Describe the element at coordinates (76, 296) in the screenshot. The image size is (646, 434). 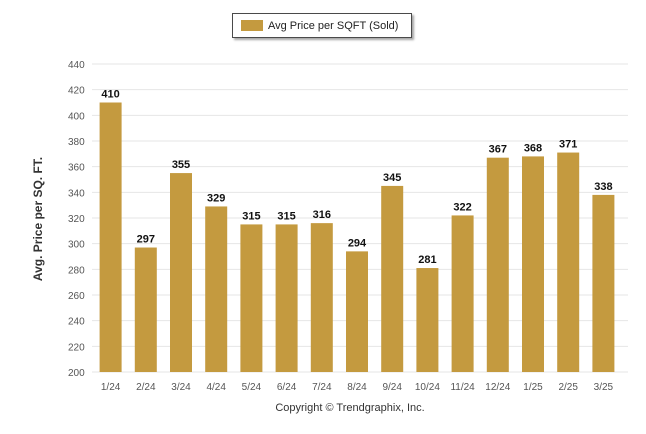
I see `y-tick-label: 260` at that location.